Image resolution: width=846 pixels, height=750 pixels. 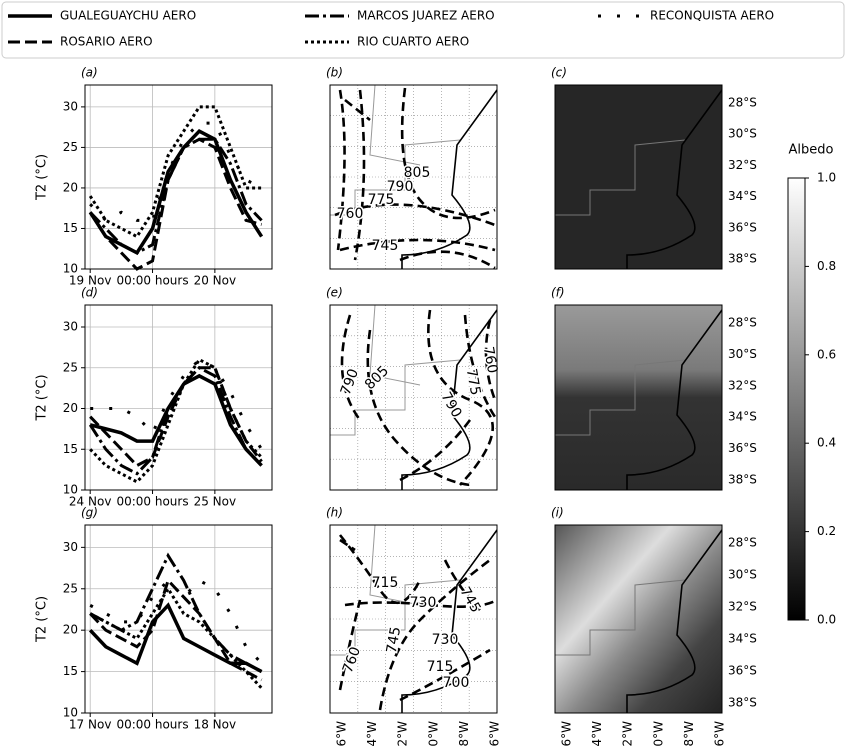 What do you see at coordinates (89, 513) in the screenshot?
I see `panel-label: (g)` at bounding box center [89, 513].